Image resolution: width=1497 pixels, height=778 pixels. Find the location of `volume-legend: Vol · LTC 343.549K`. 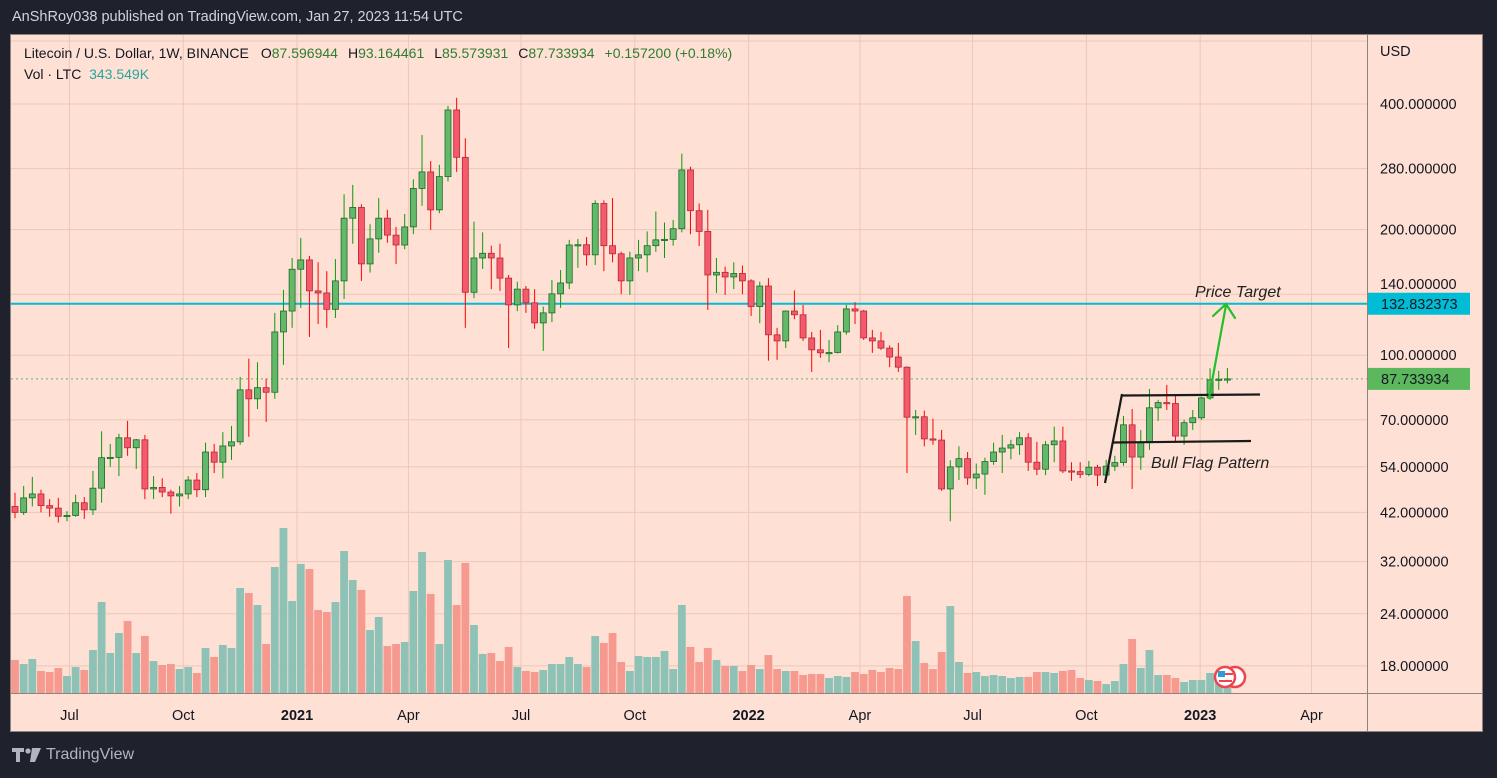

volume-legend: Vol · LTC 343.549K is located at coordinates (86, 74).